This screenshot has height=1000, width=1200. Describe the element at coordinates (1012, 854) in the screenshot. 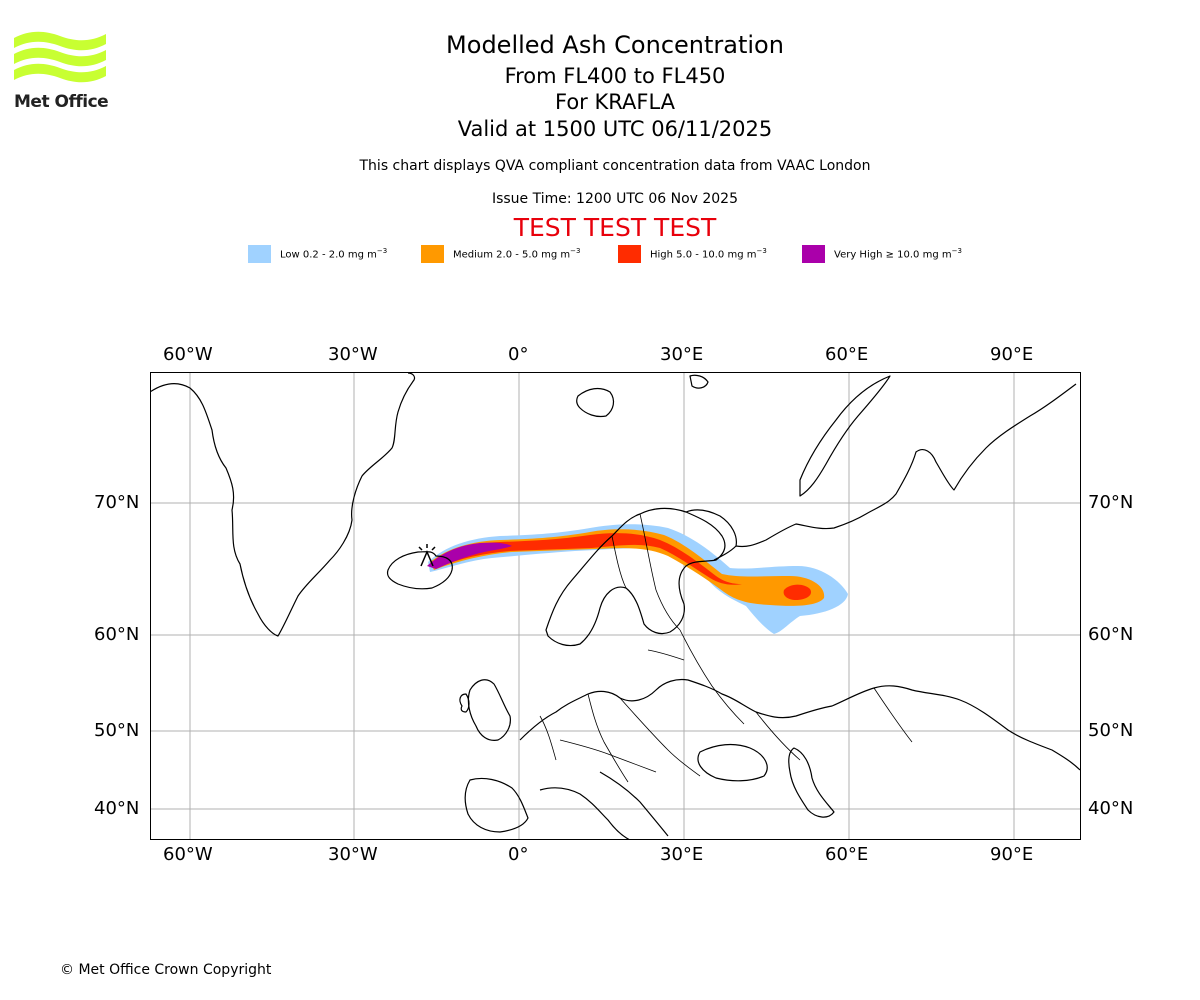

I see `lon-label-bottom: 90°E` at that location.